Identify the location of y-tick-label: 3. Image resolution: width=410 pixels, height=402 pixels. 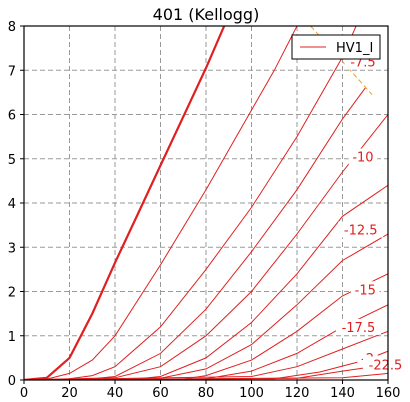
(12, 248).